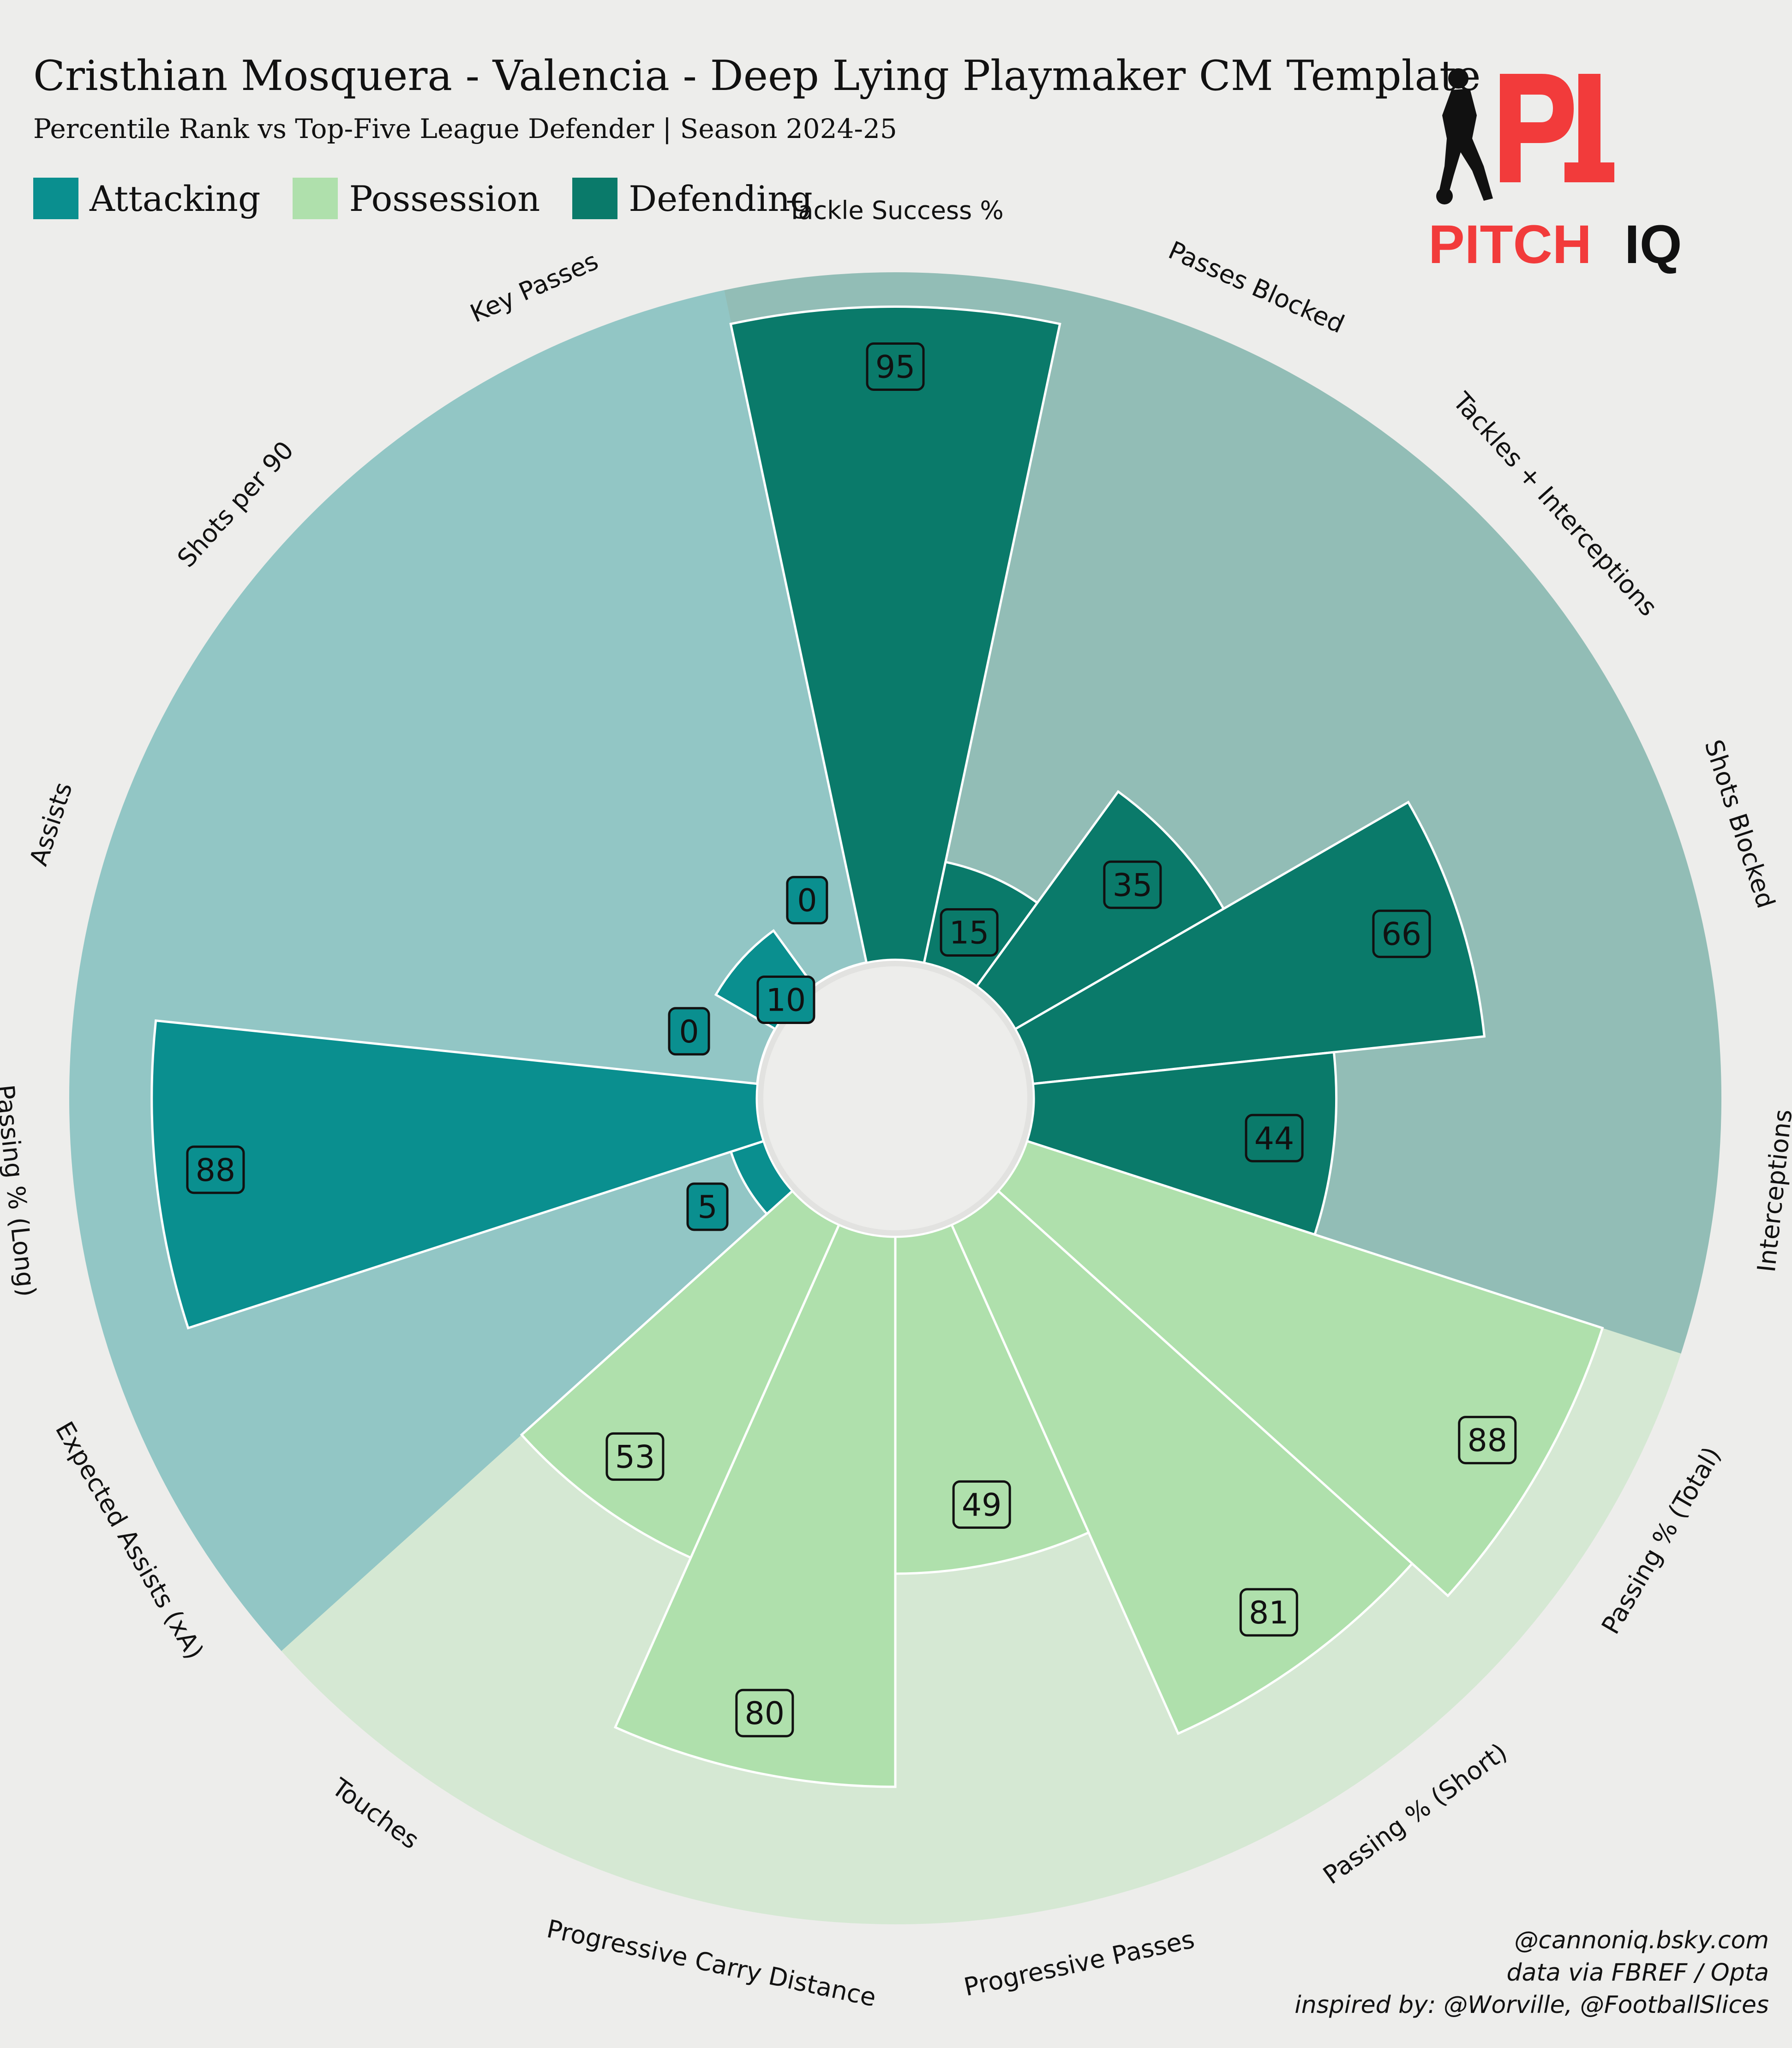 The height and width of the screenshot is (2048, 1792). Describe the element at coordinates (1079, 1963) in the screenshot. I see `category-label-progressive-passes: Progressive Passes` at that location.